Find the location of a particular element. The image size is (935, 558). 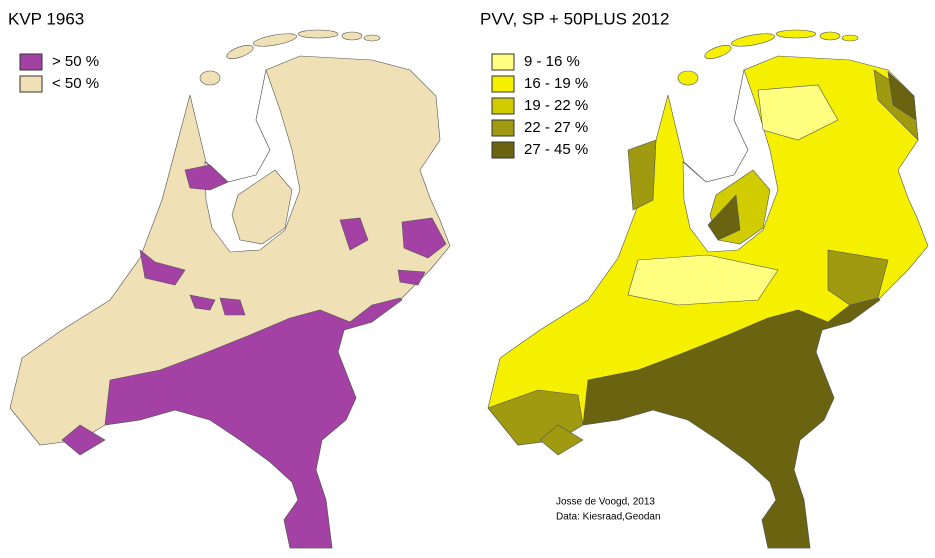

credit-line: Josse de Voogd, 2013 is located at coordinates (605, 502).